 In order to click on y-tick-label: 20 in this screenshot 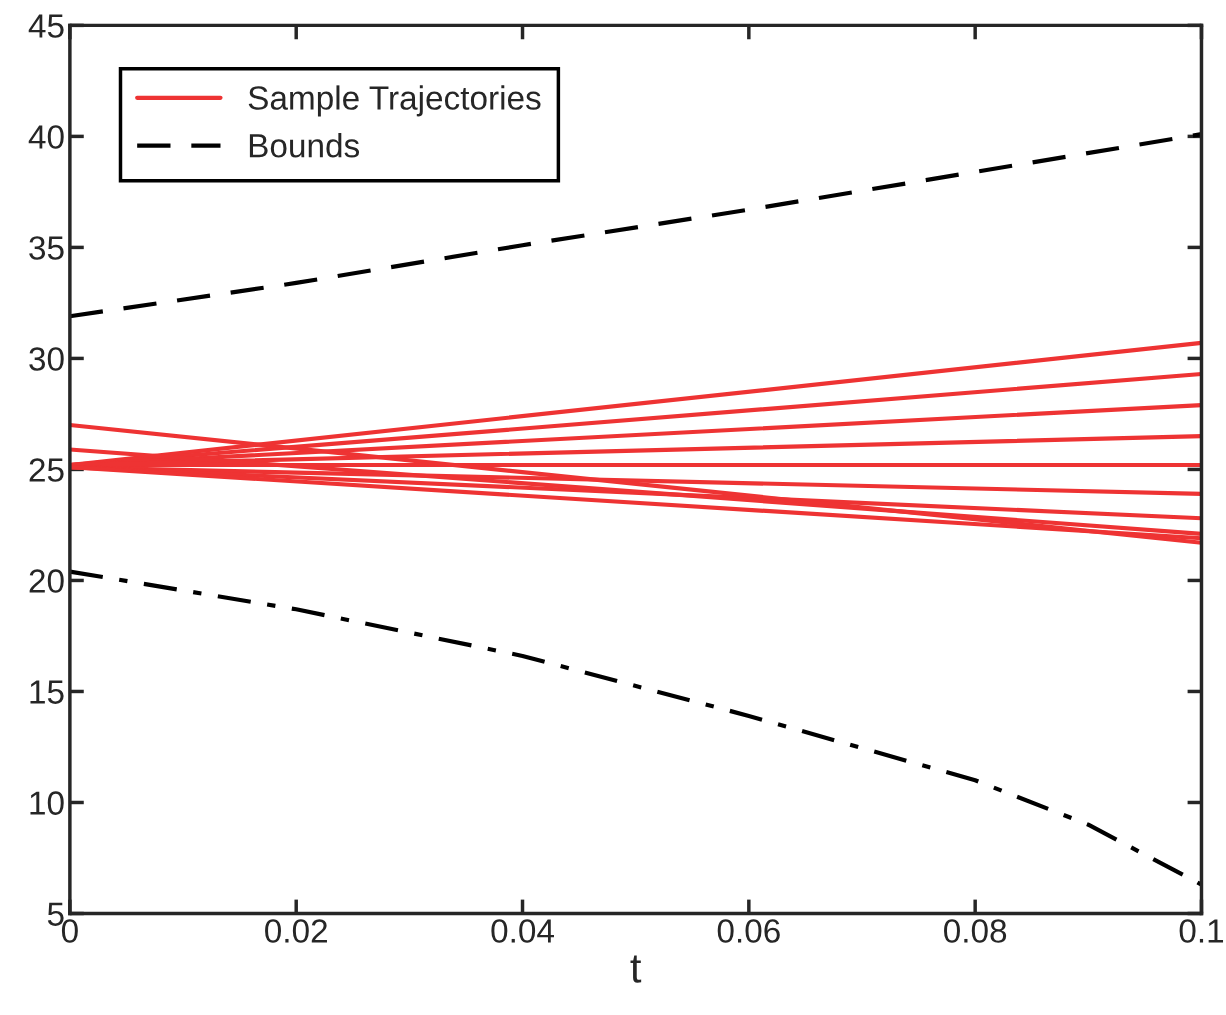, I will do `click(46, 581)`.